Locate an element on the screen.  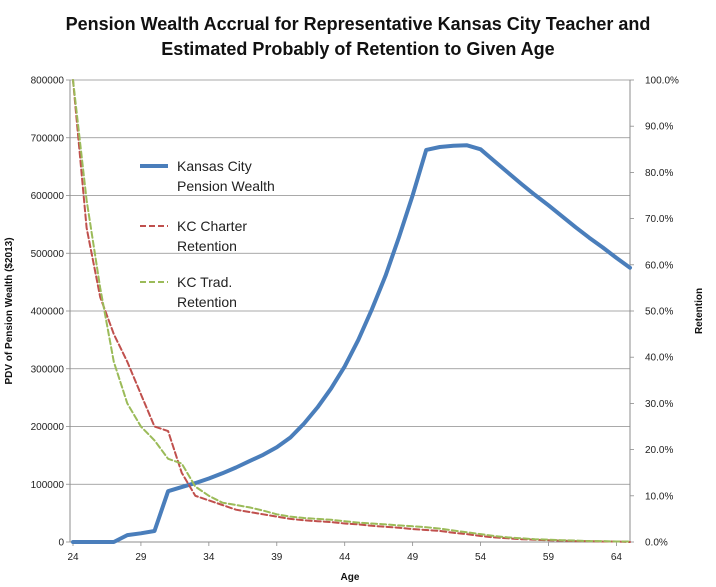
y2-tick-label: 40.0% is located at coordinates (659, 358).